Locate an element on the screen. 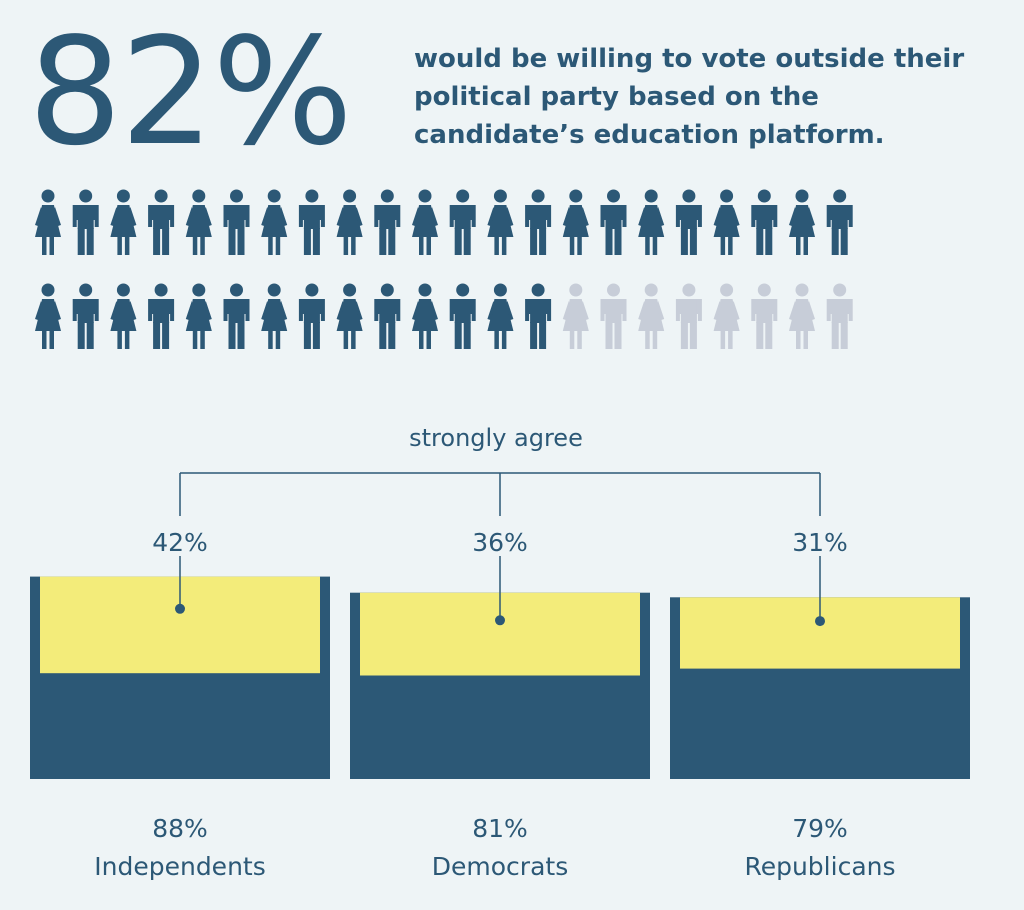 The height and width of the screenshot is (910, 1024). headline-percent: 82% is located at coordinates (190, 92).